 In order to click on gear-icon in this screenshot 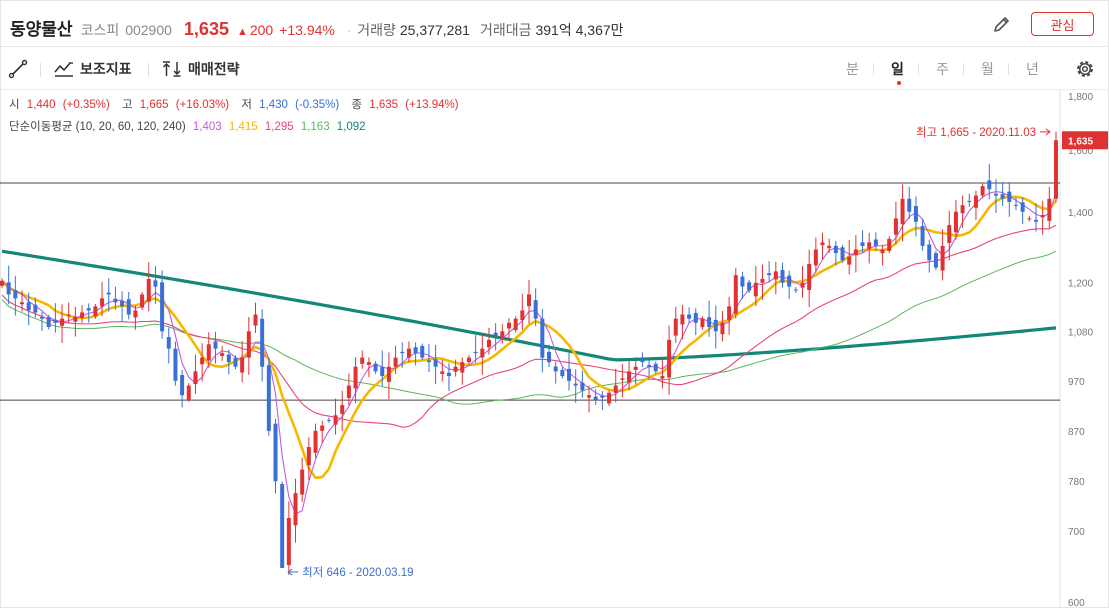, I will do `click(1085, 69)`.